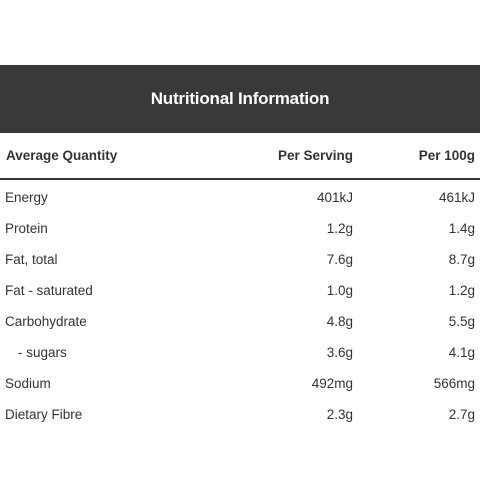  I want to click on row-label: Protein, so click(26, 228).